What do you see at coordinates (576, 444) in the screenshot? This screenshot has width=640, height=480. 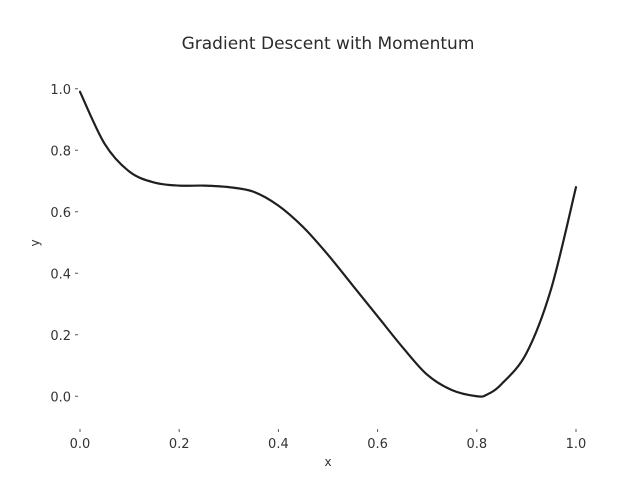 I see `x-tick-label: 1.0` at bounding box center [576, 444].